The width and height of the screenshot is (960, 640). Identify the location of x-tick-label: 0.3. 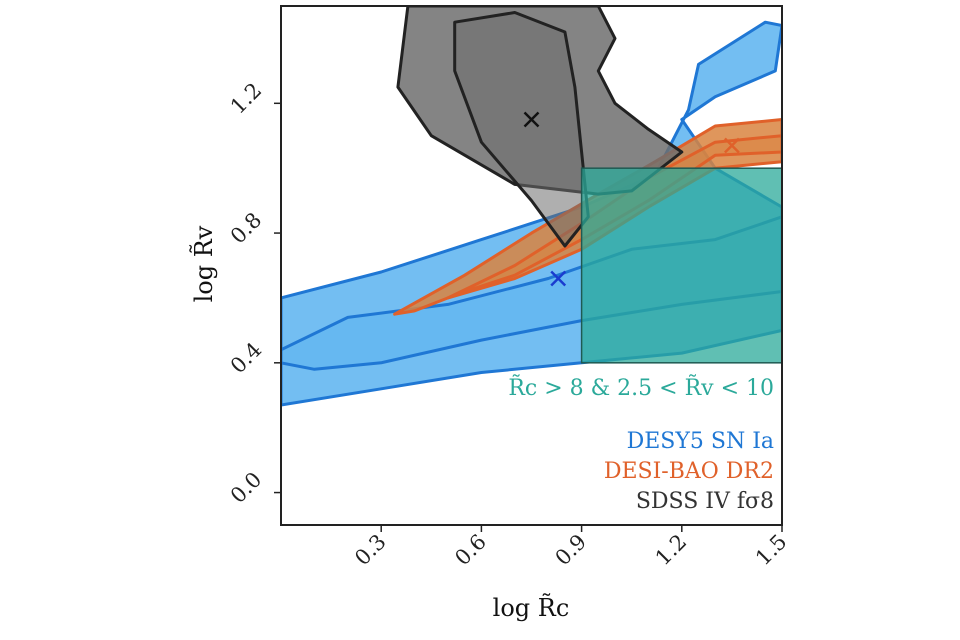
(370, 550).